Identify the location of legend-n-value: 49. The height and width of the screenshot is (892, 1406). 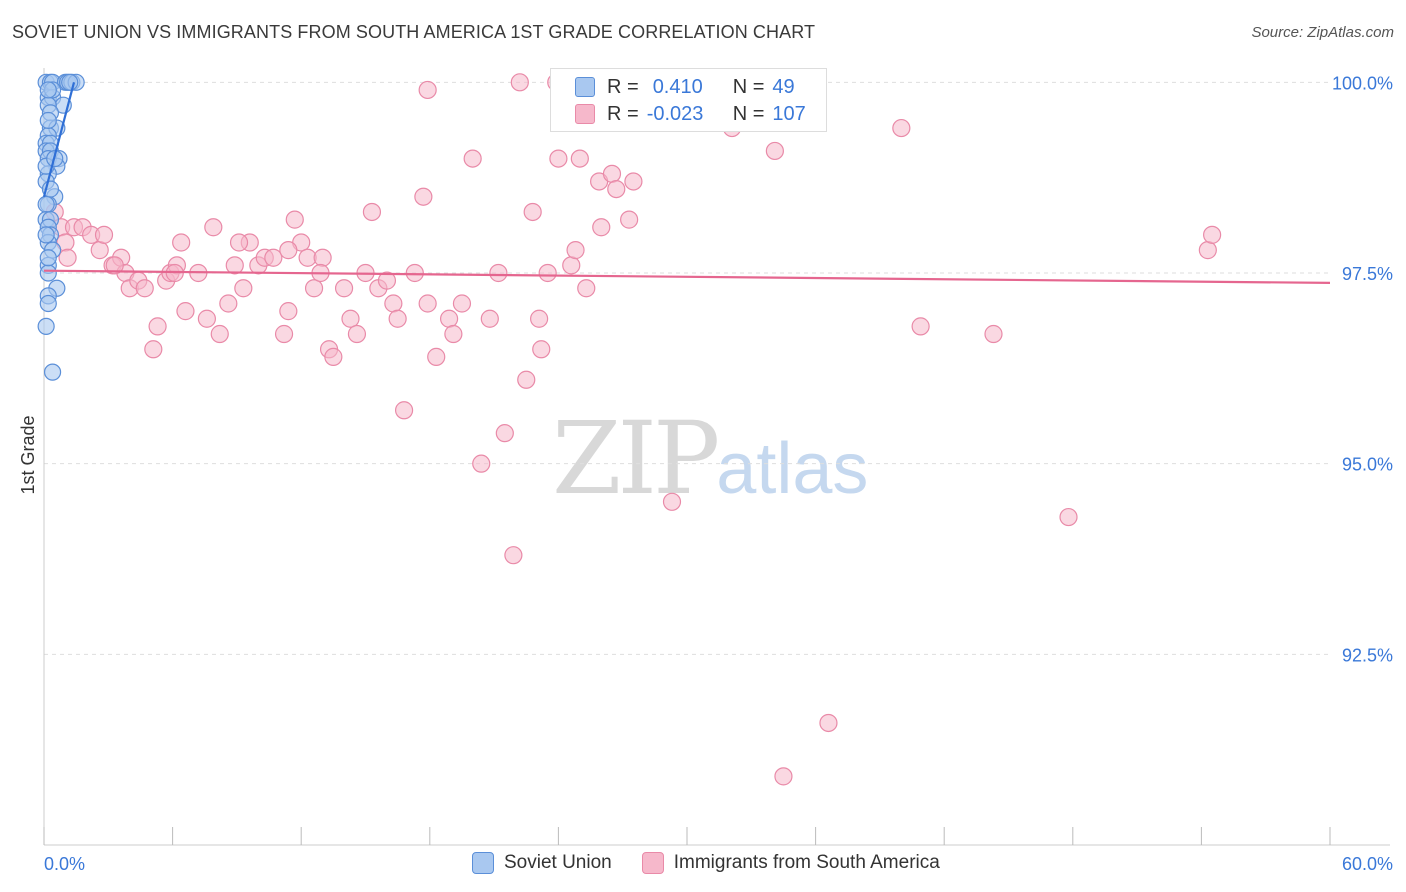
(783, 86).